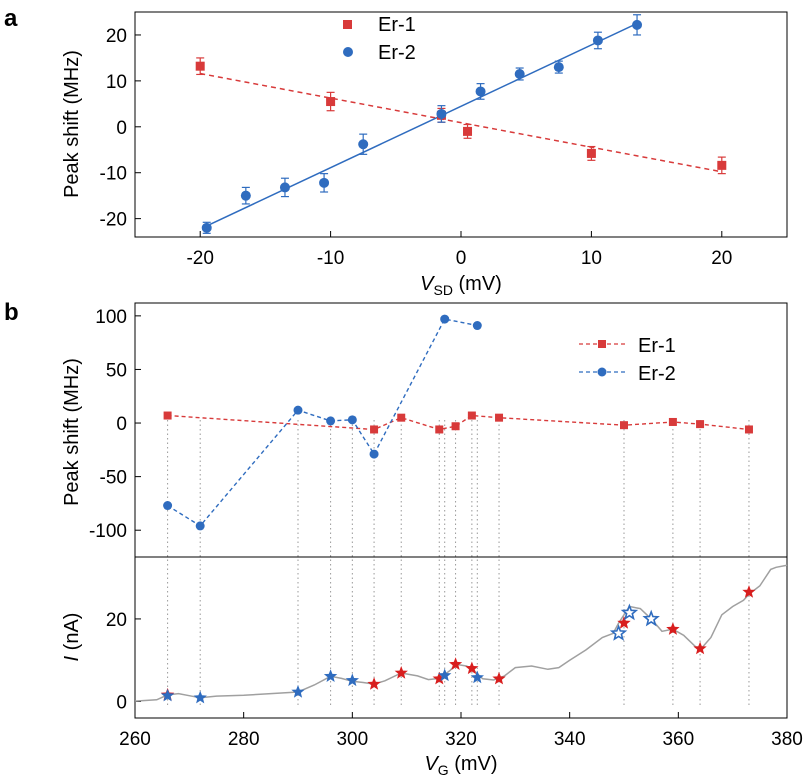 Image resolution: width=807 pixels, height=782 pixels. I want to click on panel-b-legend: Er-1 Er-2, so click(627, 360).